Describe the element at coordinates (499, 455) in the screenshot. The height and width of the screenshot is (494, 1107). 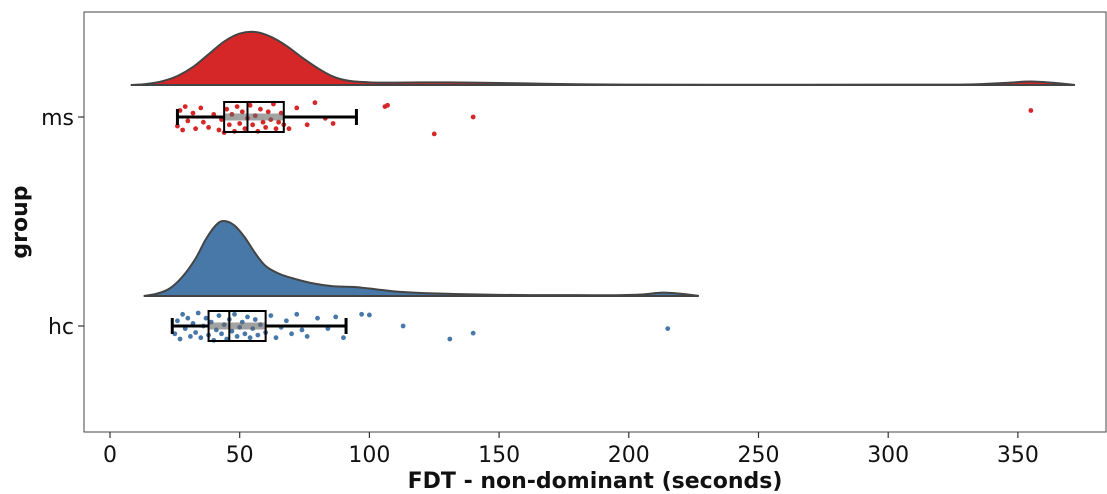
I see `x-tick-label: 150` at that location.